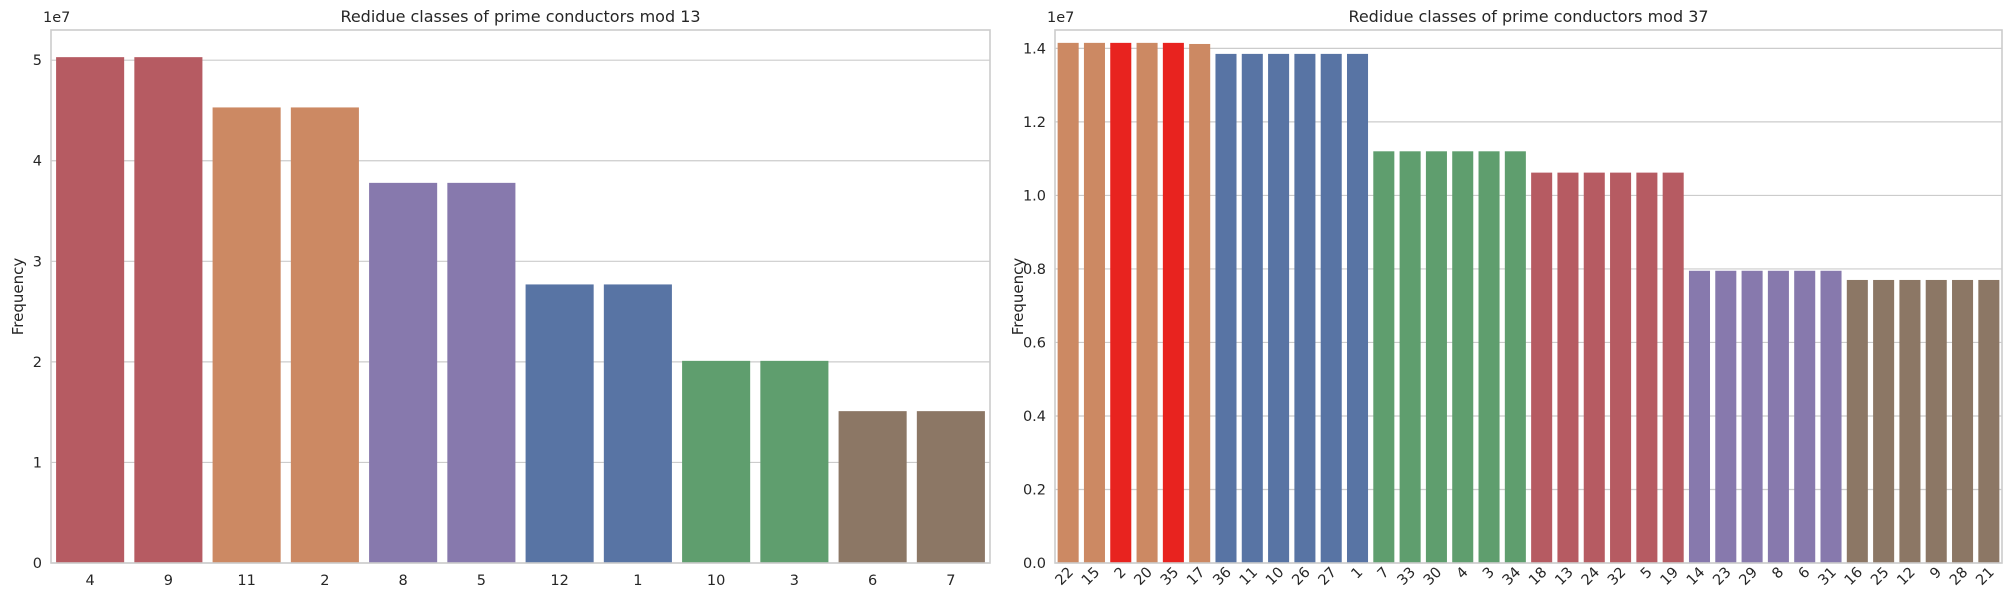 Image resolution: width=2011 pixels, height=611 pixels. I want to click on y-tick-label: 0, so click(37, 564).